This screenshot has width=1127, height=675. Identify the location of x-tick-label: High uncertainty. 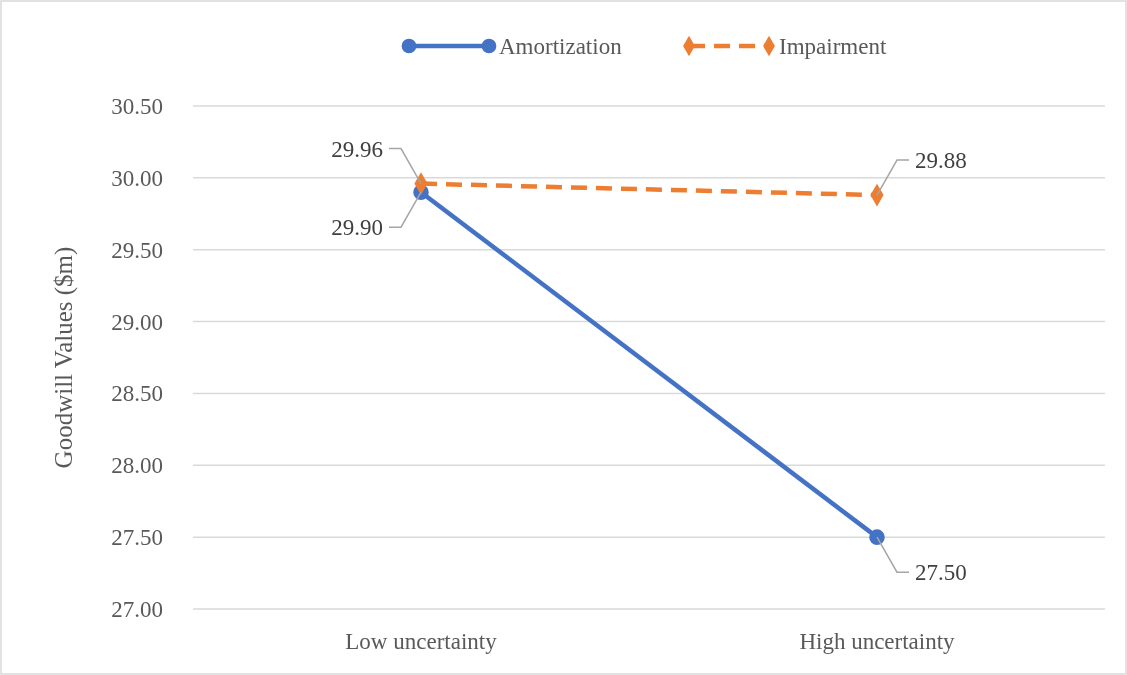
(877, 641).